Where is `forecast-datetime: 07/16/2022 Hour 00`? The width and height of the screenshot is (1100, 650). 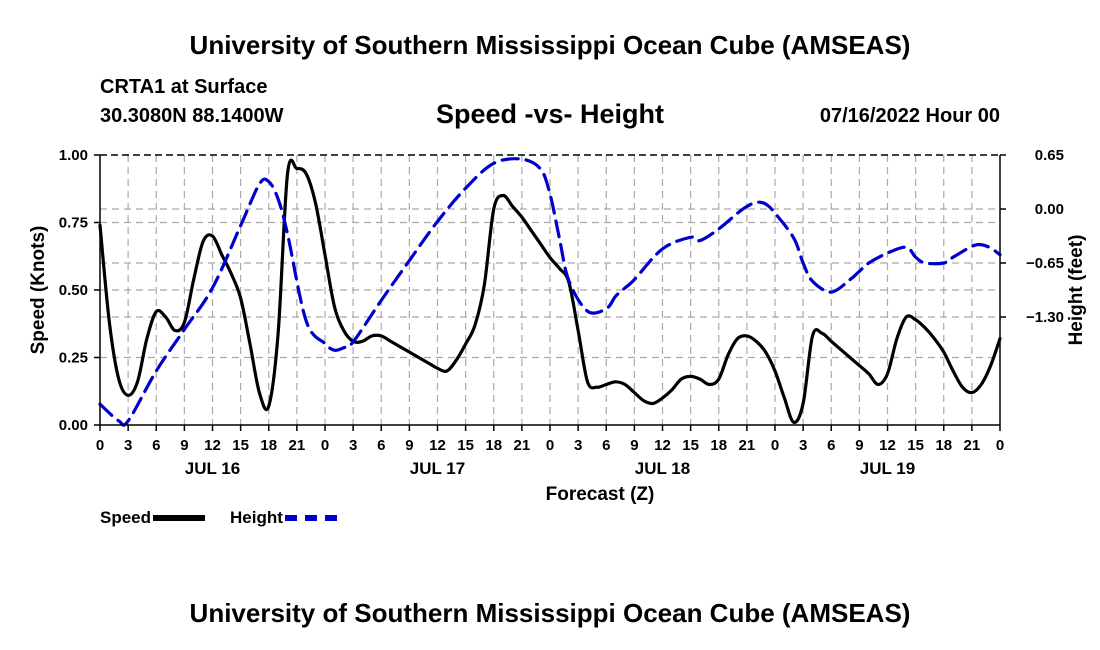
forecast-datetime: 07/16/2022 Hour 00 is located at coordinates (909, 116).